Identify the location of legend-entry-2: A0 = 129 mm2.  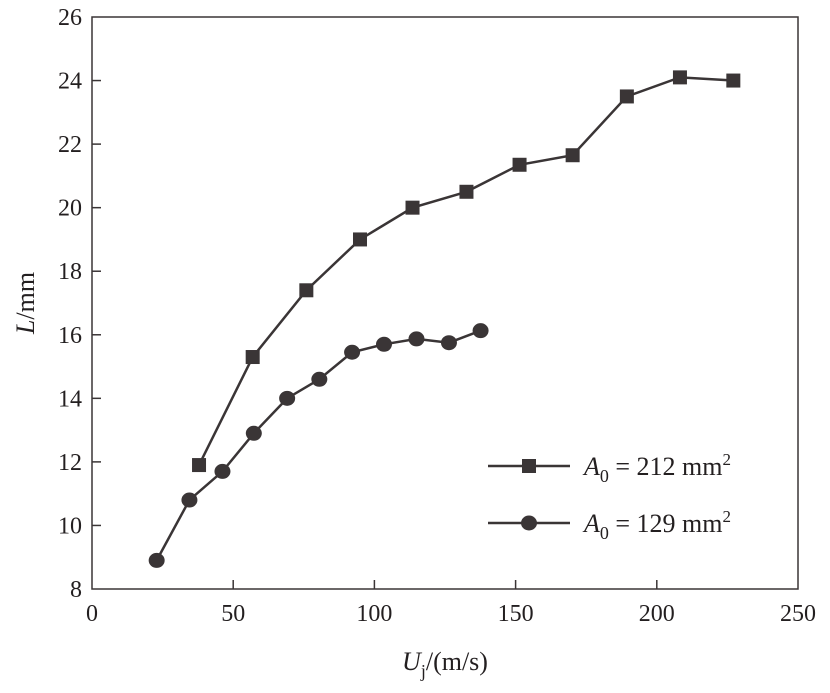
(609, 525).